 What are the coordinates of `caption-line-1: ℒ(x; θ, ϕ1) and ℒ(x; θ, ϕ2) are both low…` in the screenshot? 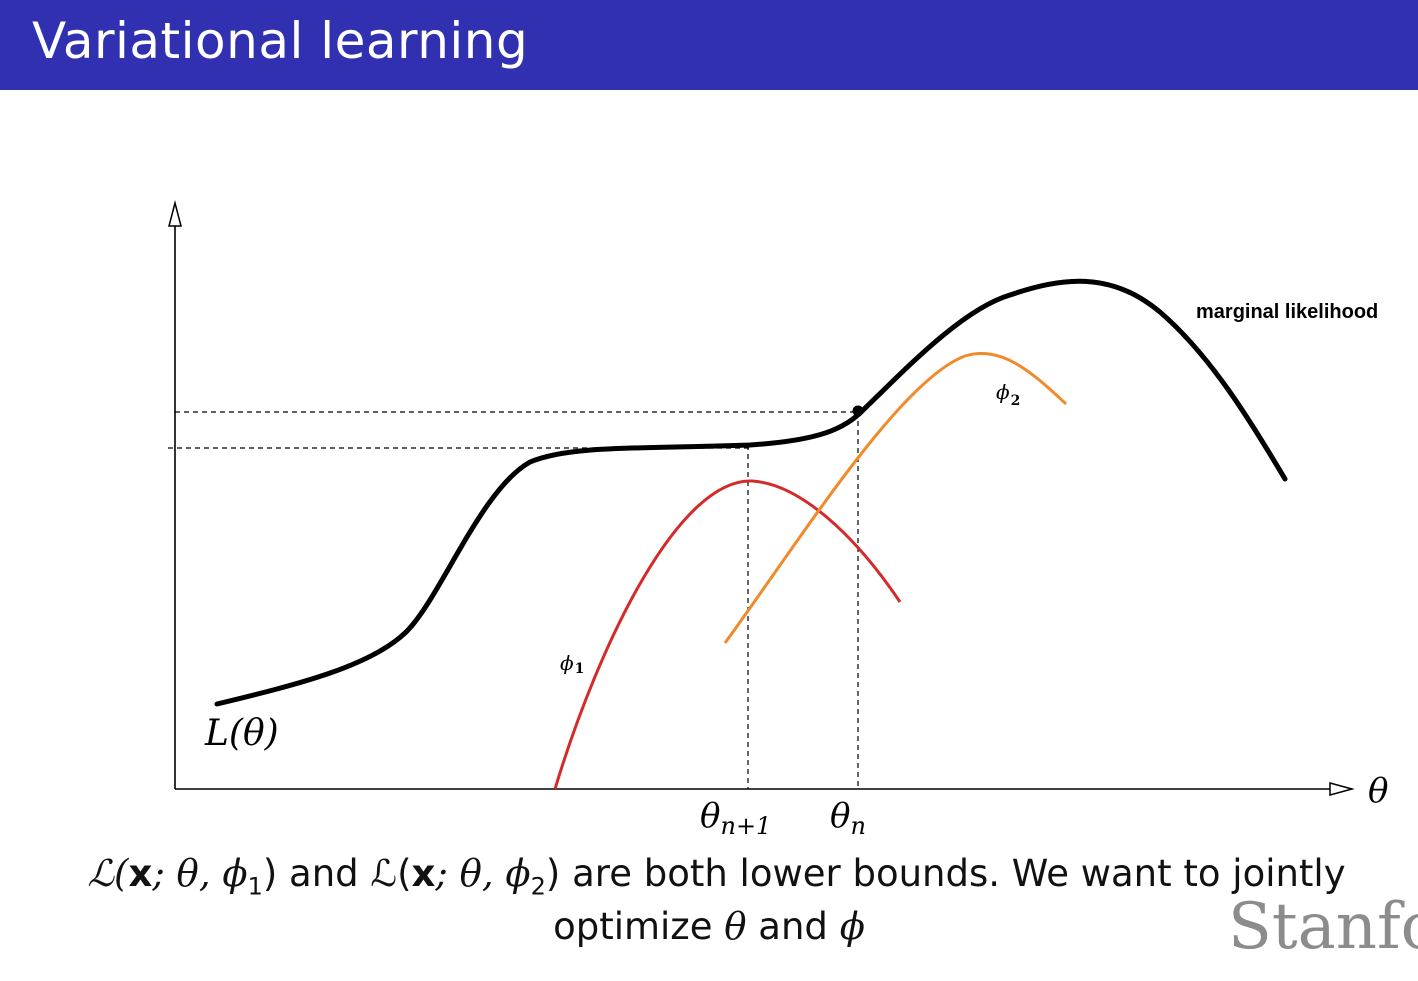 It's located at (716, 876).